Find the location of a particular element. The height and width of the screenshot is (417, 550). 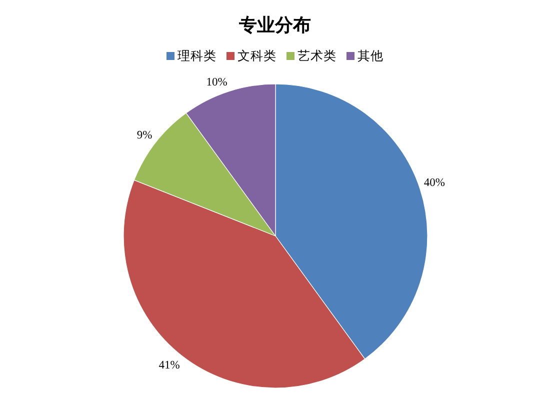

data-label: 10% is located at coordinates (217, 82).